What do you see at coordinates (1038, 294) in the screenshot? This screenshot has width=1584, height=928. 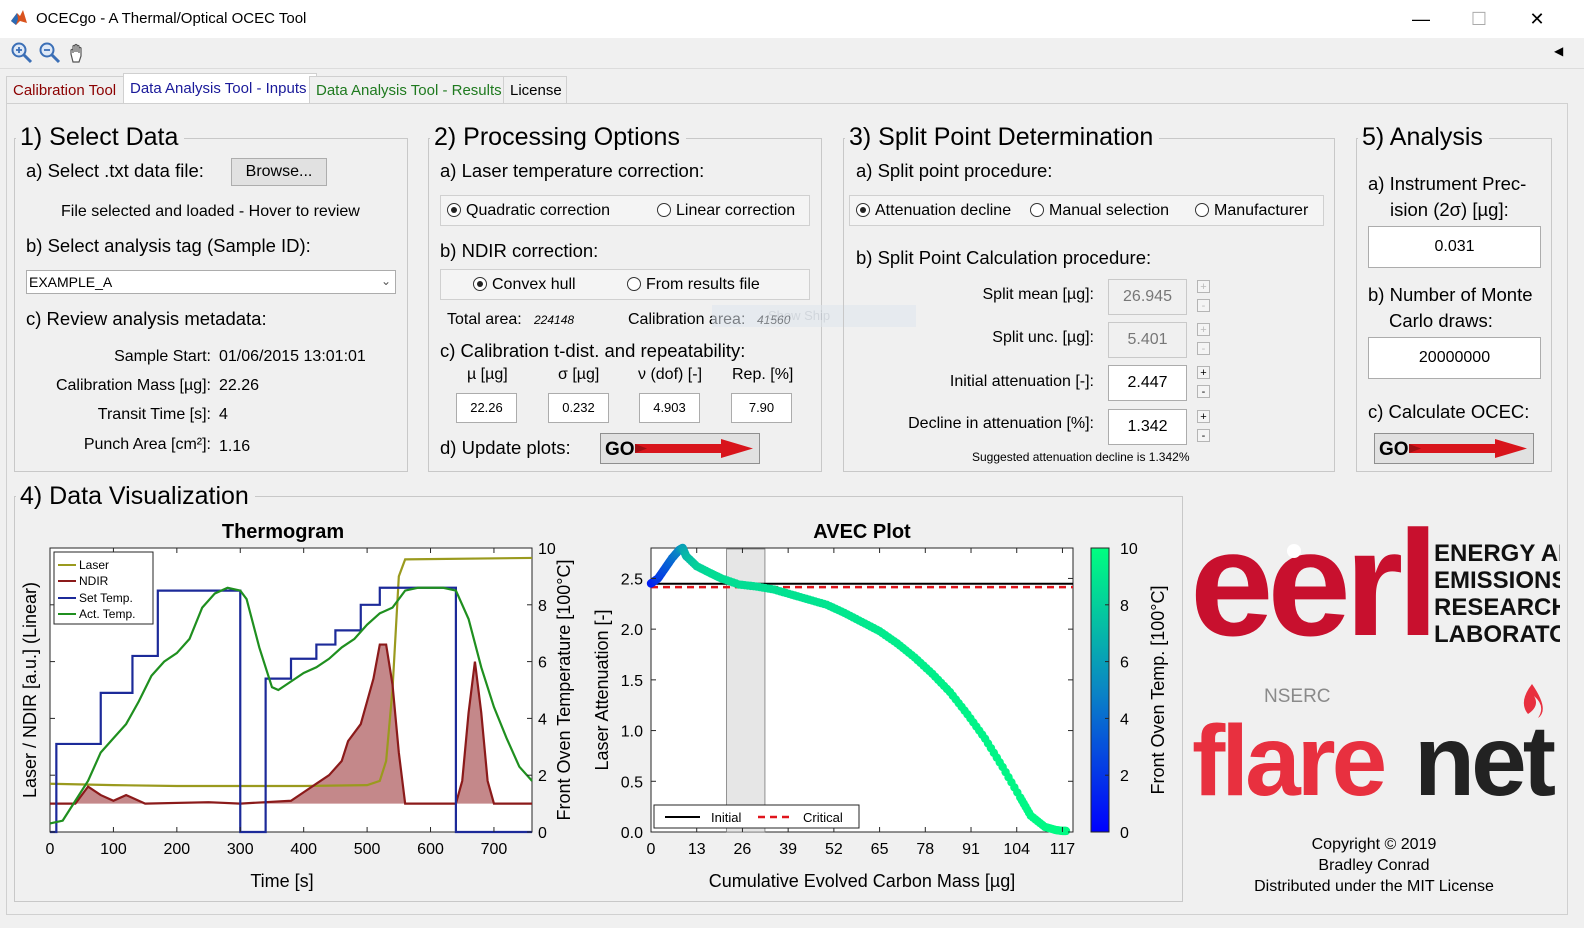 I see `split-mean-label: Split mean [µg]:` at bounding box center [1038, 294].